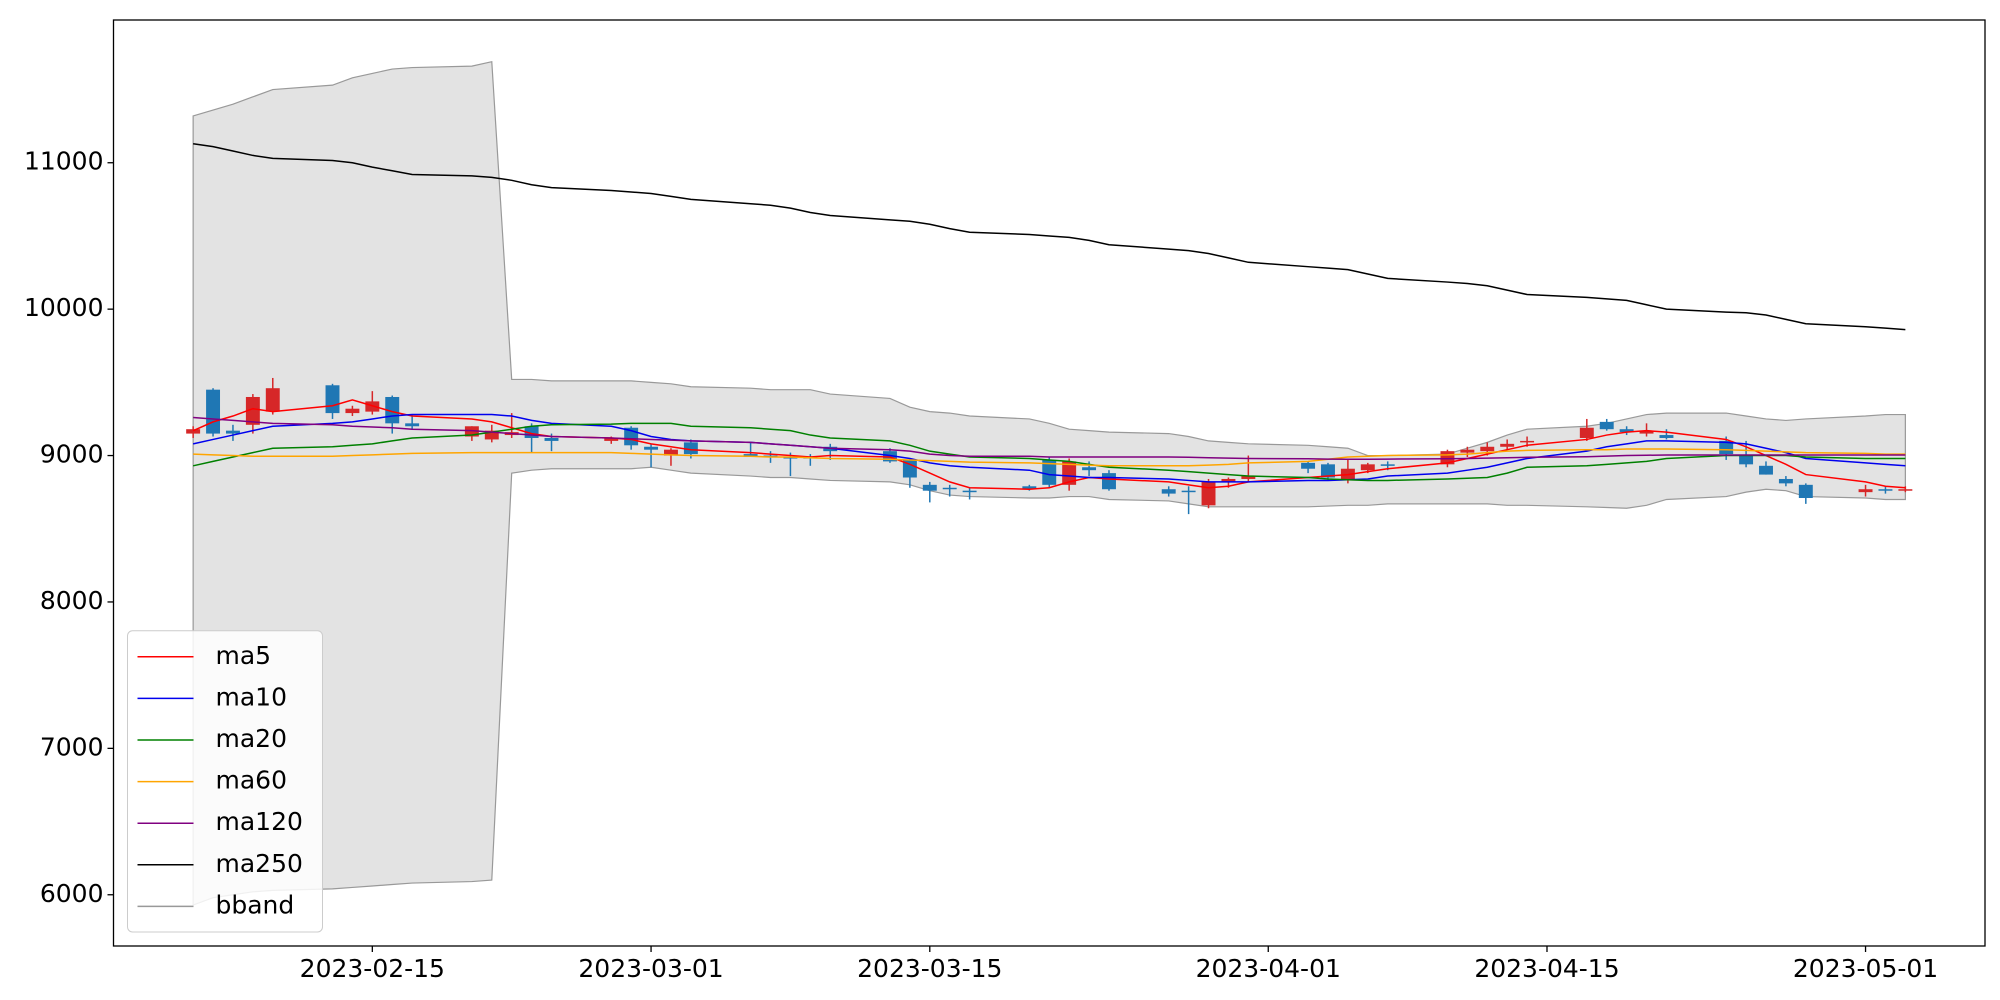 This screenshot has width=2000, height=1000. I want to click on legend: ma5 ma10 ma20 ma60 ma120 ma250 bband, so click(225, 781).